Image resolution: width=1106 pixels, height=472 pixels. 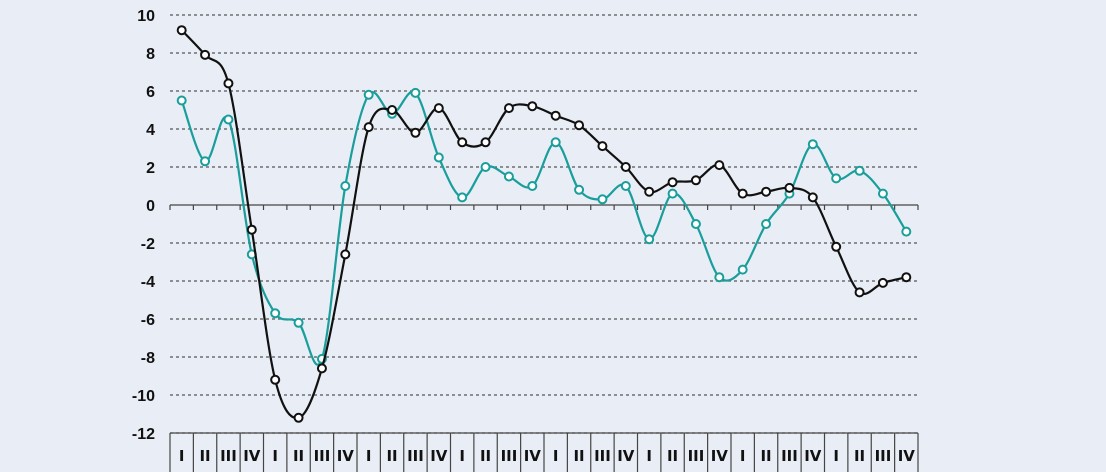 I want to click on y-tick-label: 0, so click(x=150, y=206).